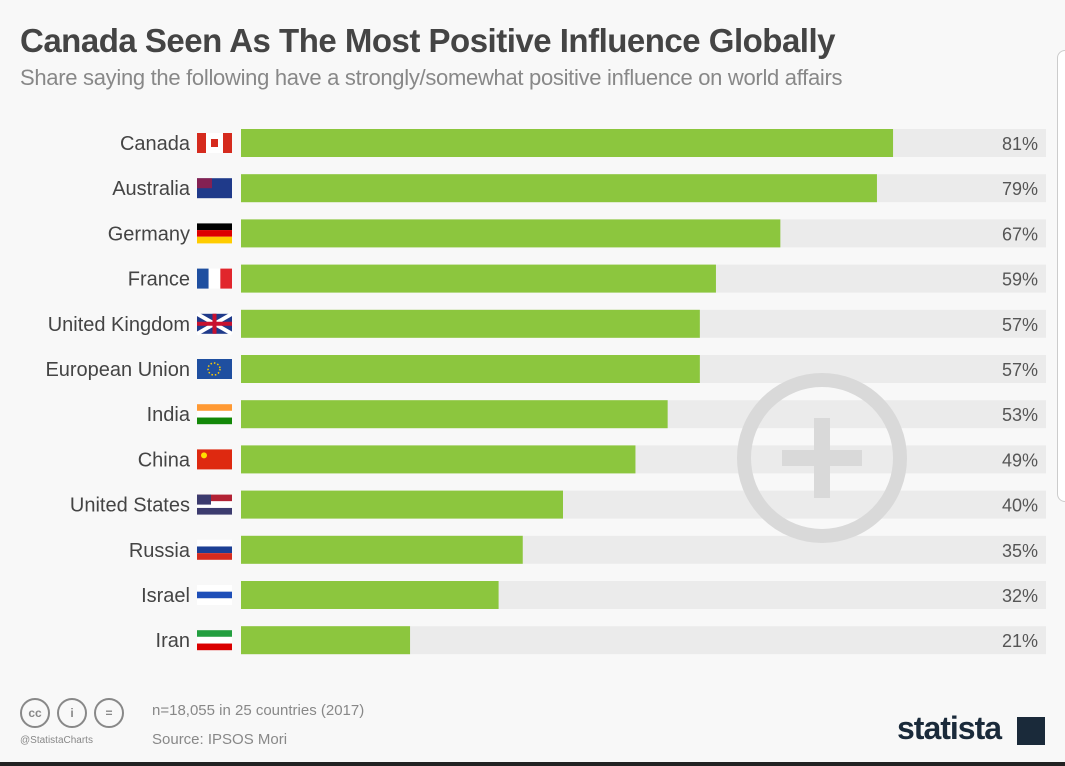 The height and width of the screenshot is (766, 1065). Describe the element at coordinates (1020, 460) in the screenshot. I see `value-label: 49%` at that location.